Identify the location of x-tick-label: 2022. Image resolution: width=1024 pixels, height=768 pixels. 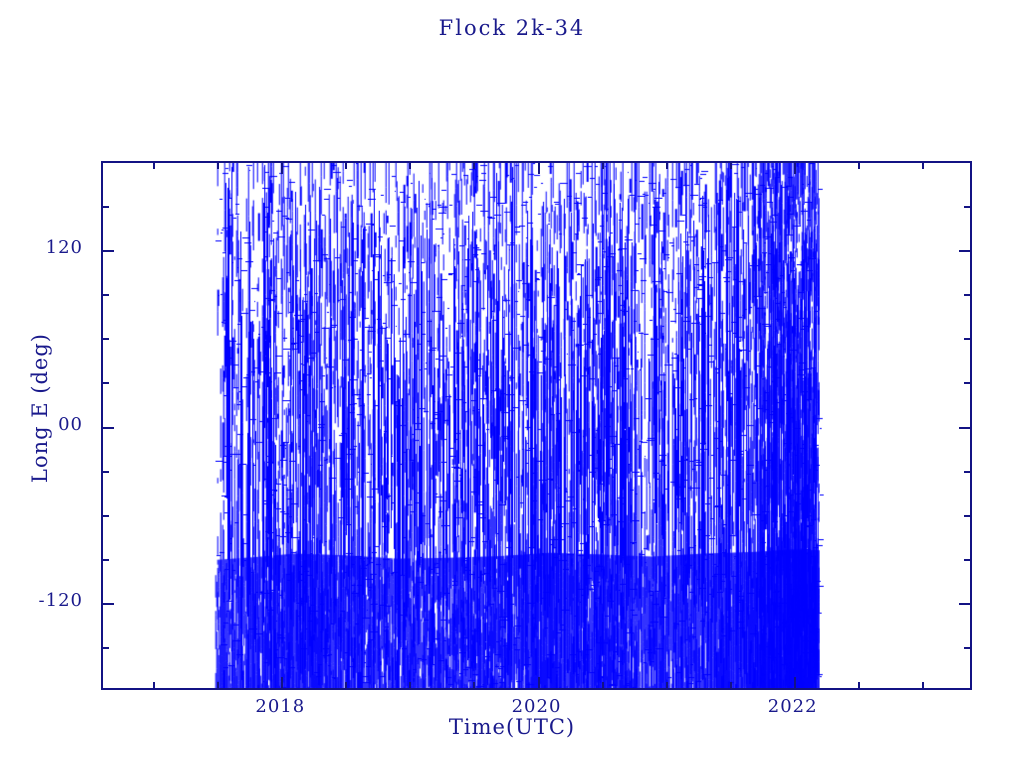
(792, 706).